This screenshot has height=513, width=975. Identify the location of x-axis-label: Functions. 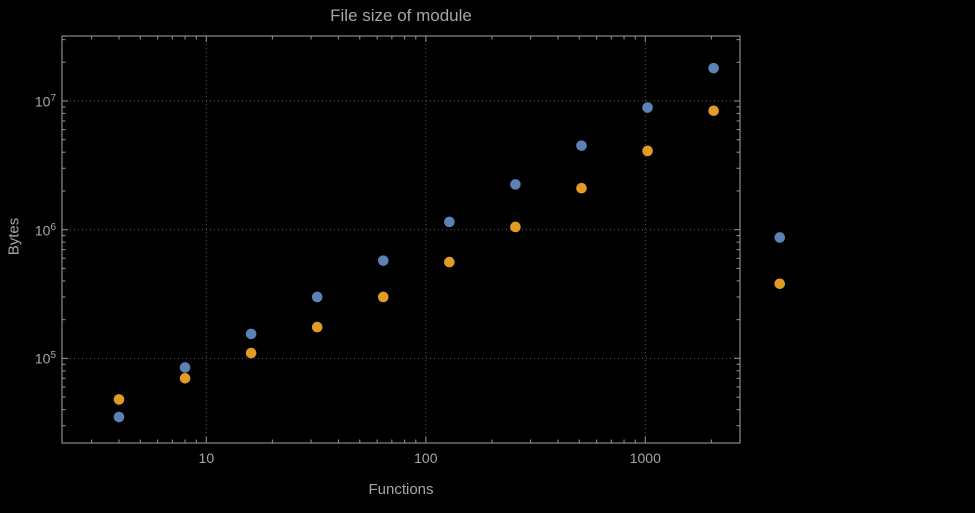
(401, 489).